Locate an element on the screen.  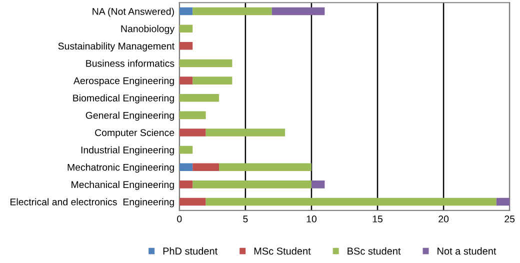
x-tick-label: 20 is located at coordinates (443, 219).